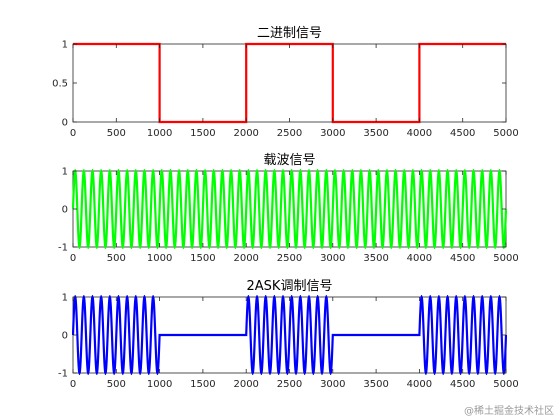 Image resolution: width=560 pixels, height=420 pixels. I want to click on subplot-title-3: 2ASK调制信号, so click(290, 286).